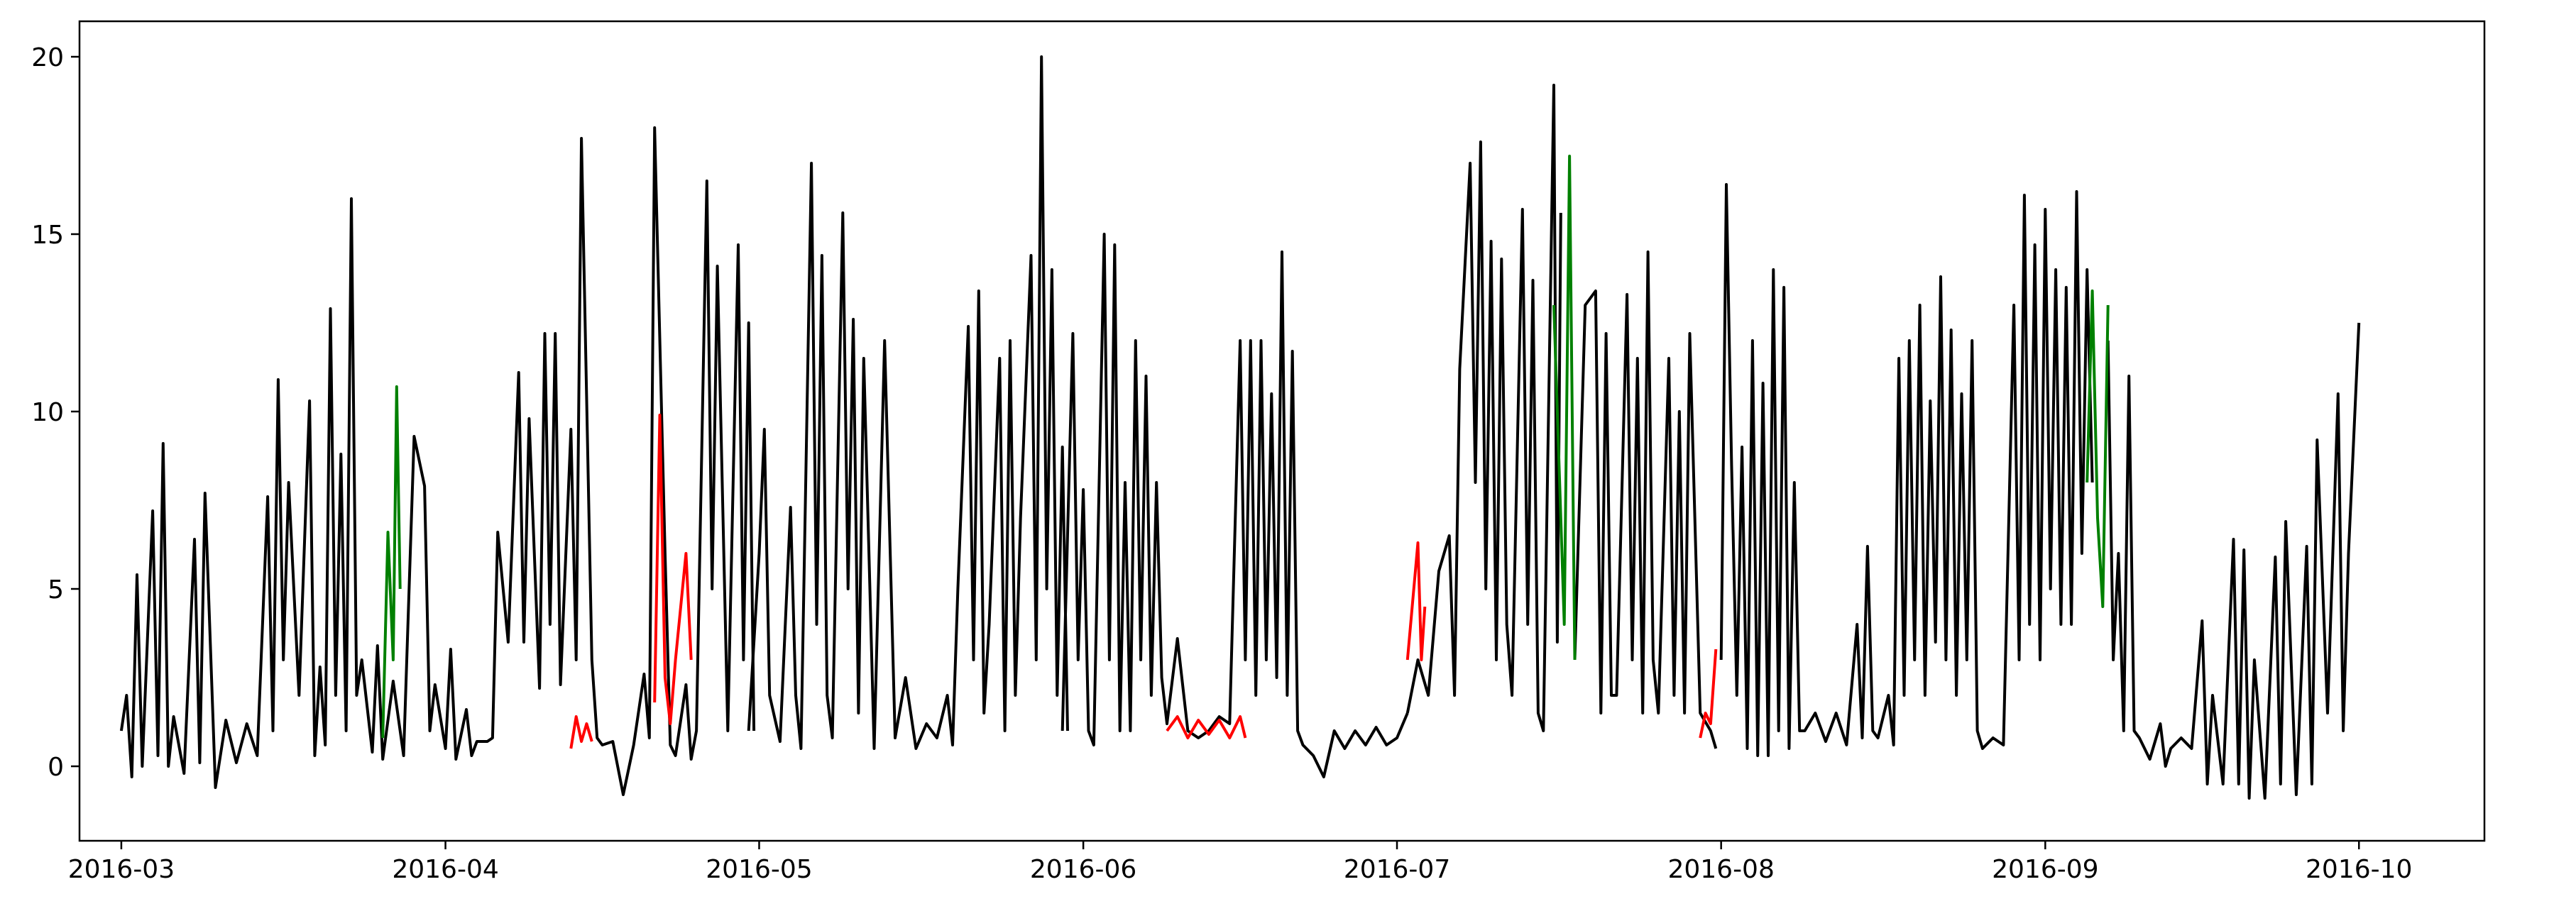  What do you see at coordinates (1720, 870) in the screenshot?
I see `x-tick-label: 2016-08` at bounding box center [1720, 870].